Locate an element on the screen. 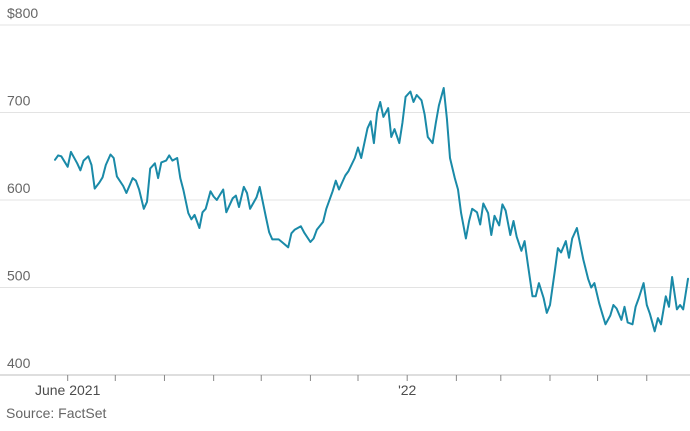 The image size is (690, 431). y-axis-tick-labels: $800 700 600 500 400 is located at coordinates (22, 188).